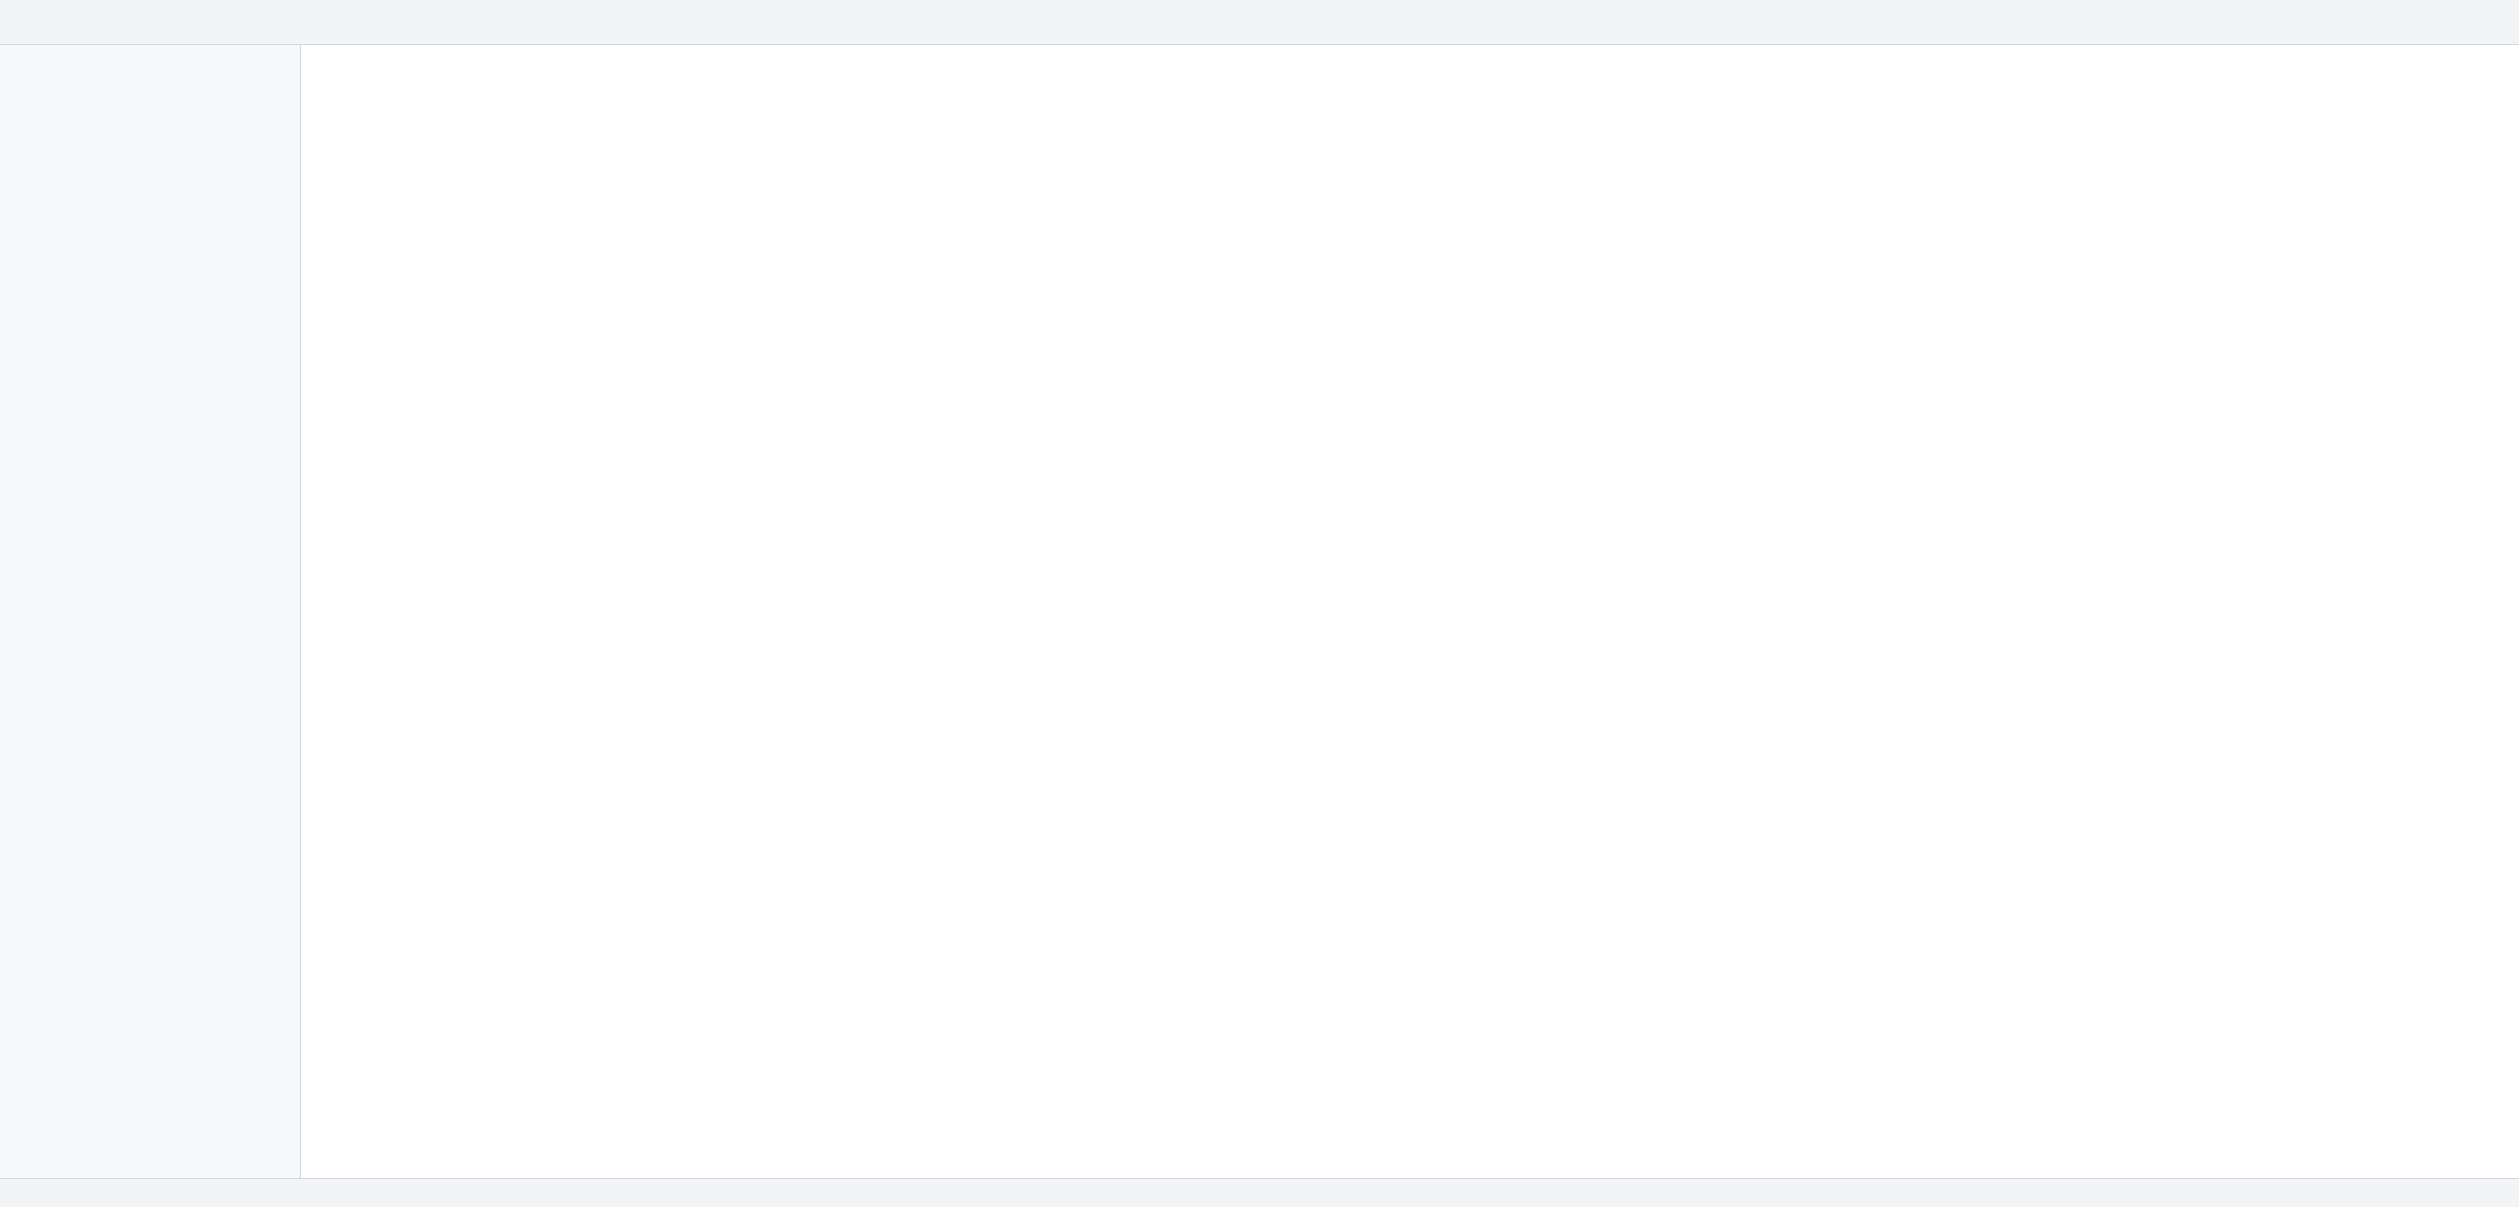 The width and height of the screenshot is (2519, 1207). I want to click on sidebar, so click(150, 611).